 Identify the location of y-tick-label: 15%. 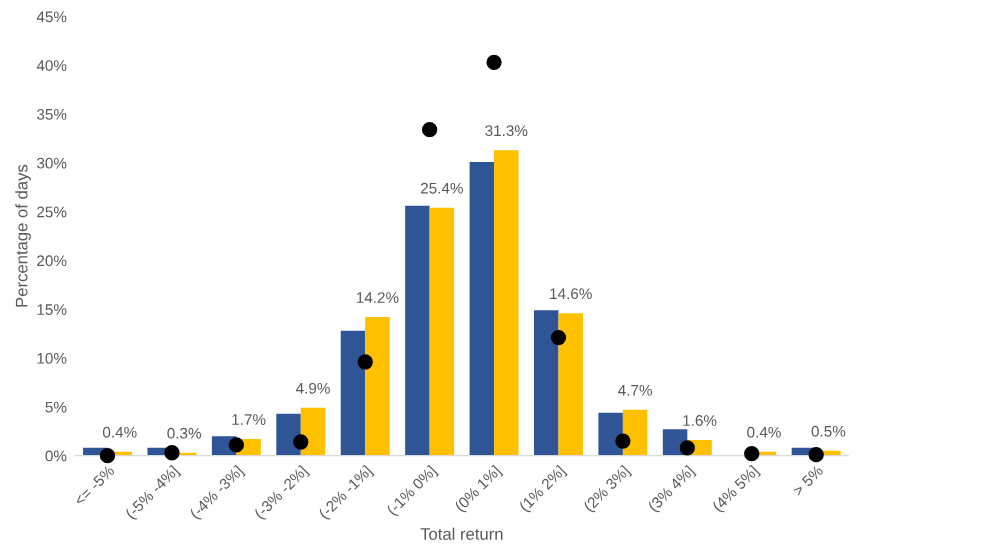
(52, 309).